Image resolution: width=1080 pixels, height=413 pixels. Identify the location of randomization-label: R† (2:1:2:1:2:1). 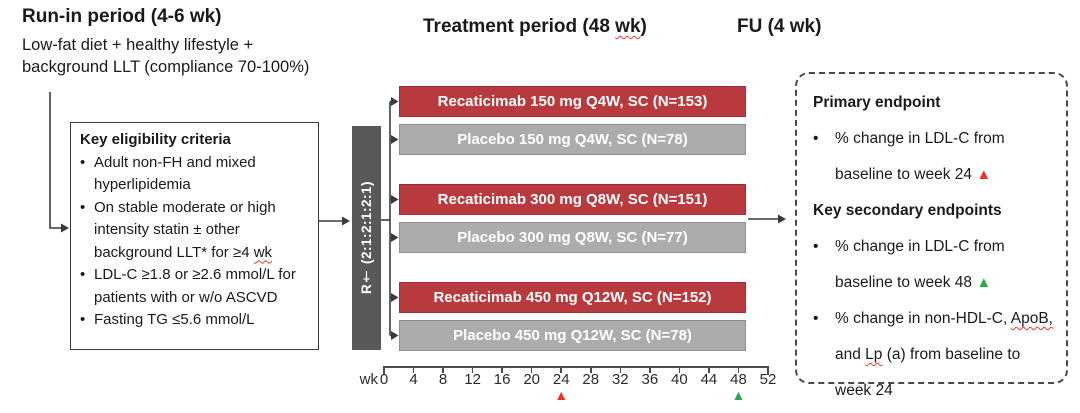
(366, 238).